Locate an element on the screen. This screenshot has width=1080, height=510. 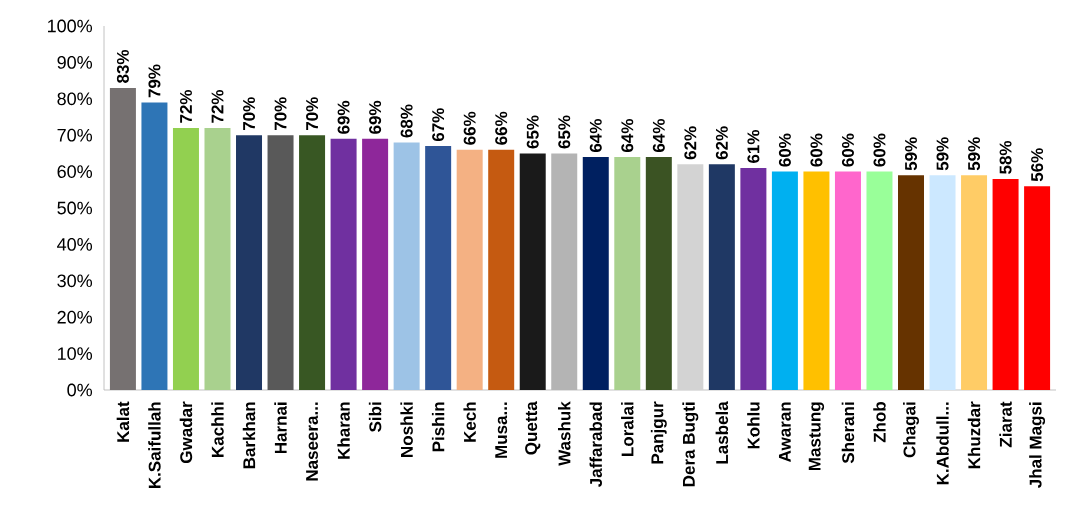
y-tick-label: 40% is located at coordinates (75, 244).